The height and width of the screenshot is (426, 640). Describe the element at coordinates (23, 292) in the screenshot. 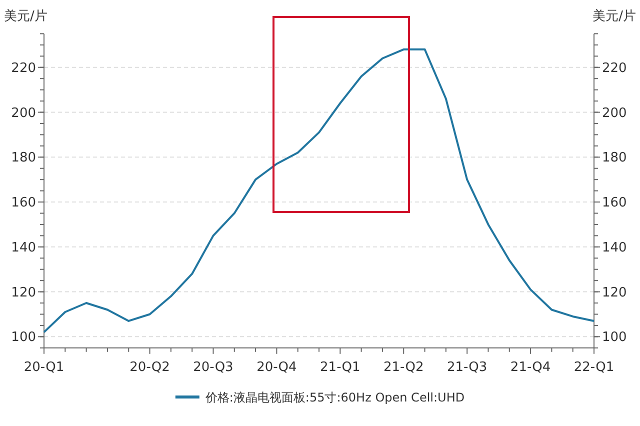

I see `y-tick-label: 120` at that location.